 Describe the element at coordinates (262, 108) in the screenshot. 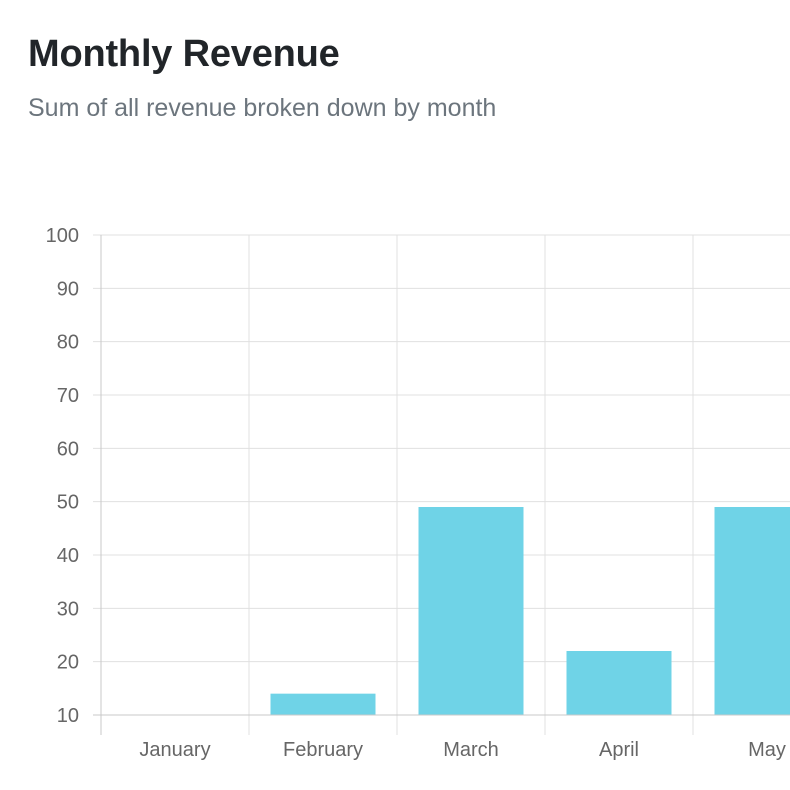

I see `chart-subtitle: Sum of all revenue broken down by month` at that location.